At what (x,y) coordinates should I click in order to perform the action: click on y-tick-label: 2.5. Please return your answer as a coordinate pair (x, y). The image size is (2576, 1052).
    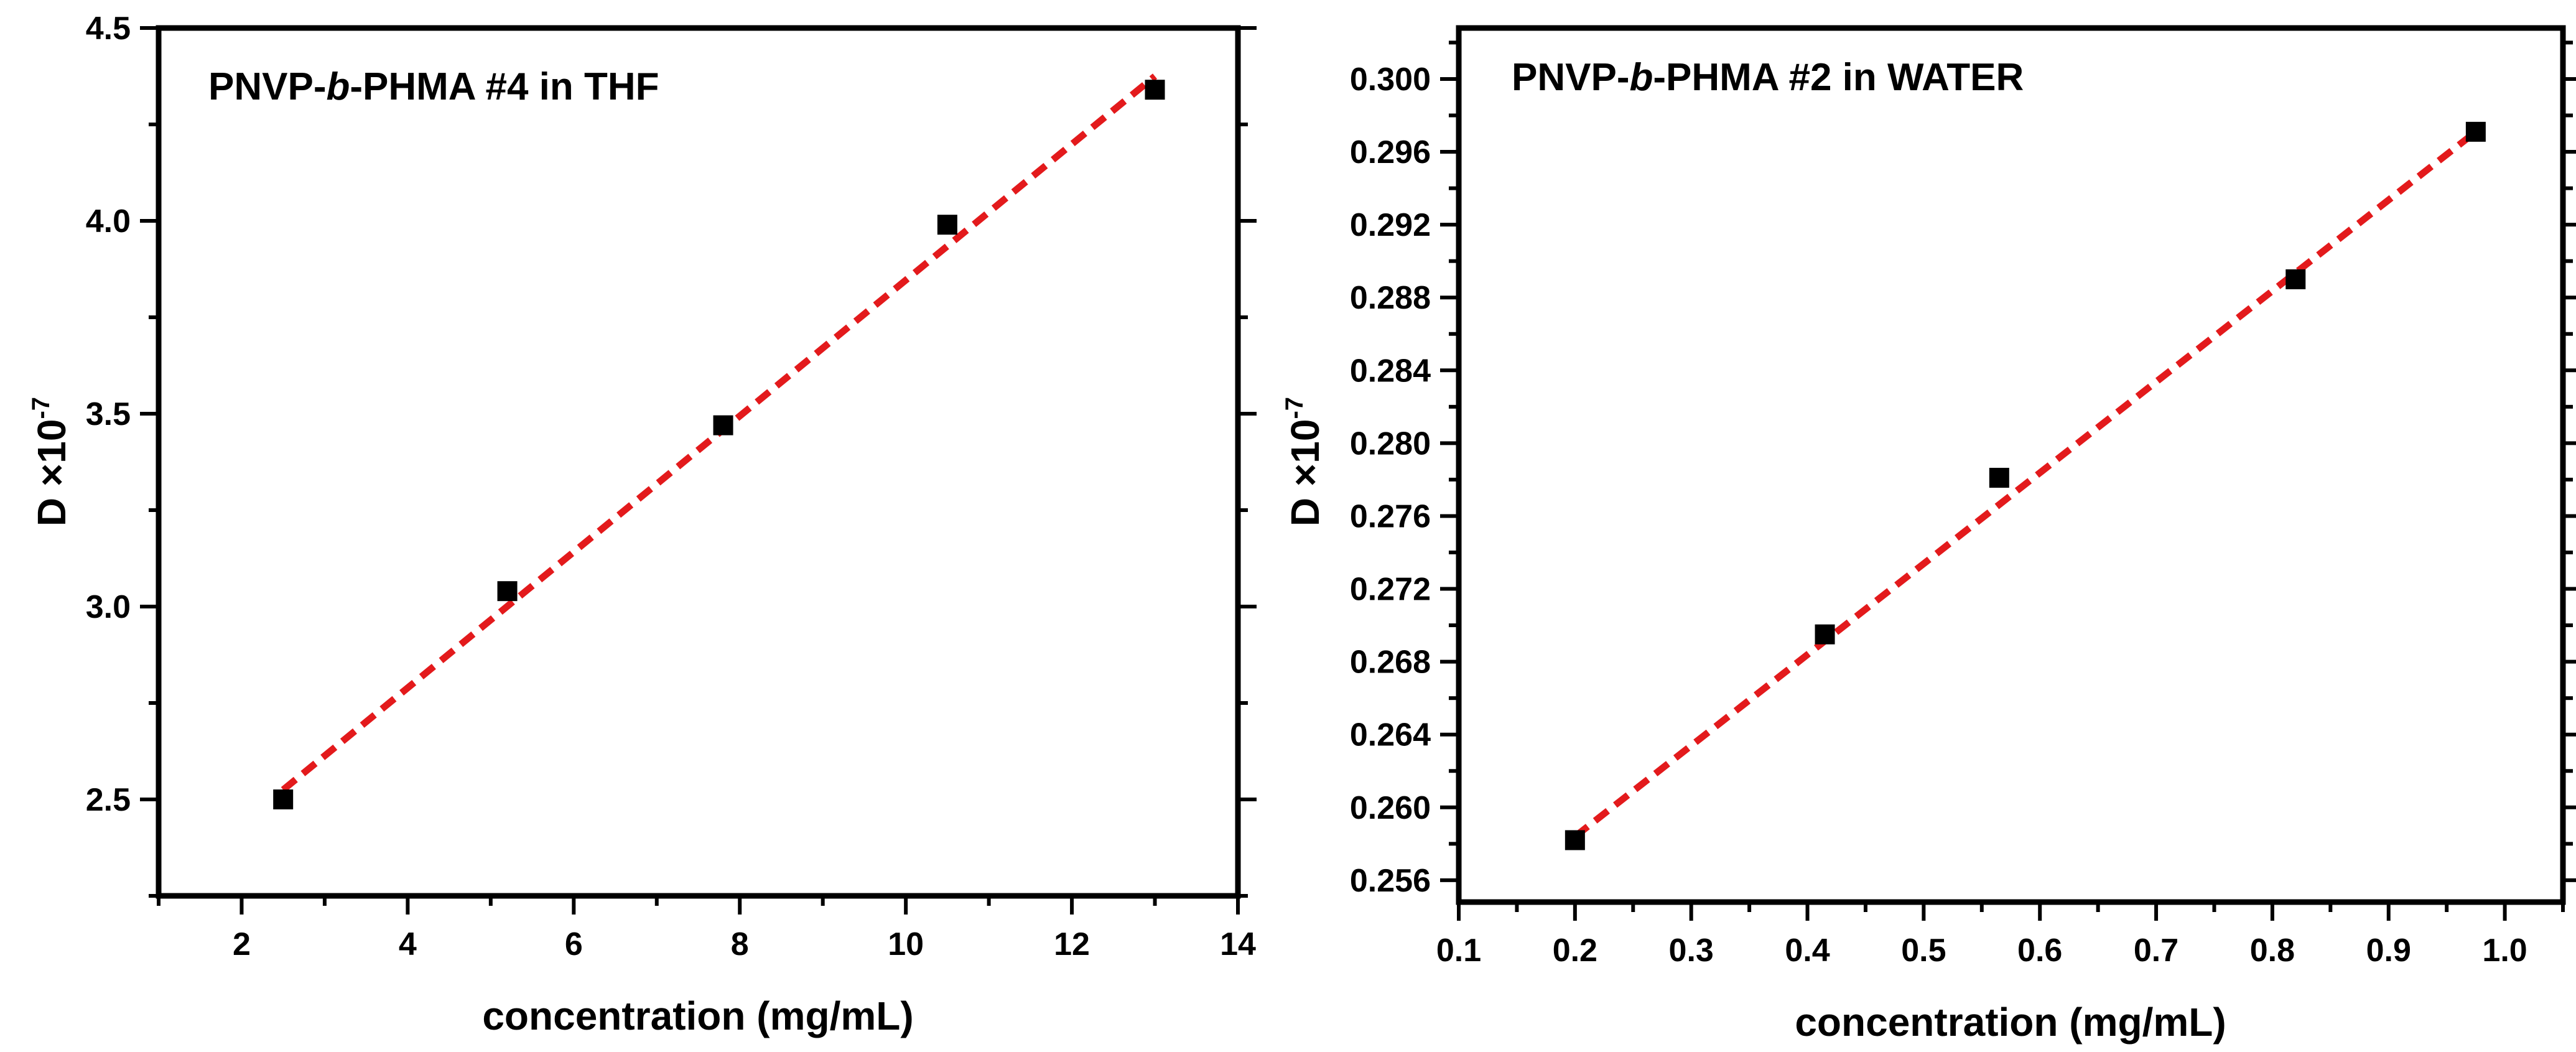
    Looking at the image, I should click on (108, 800).